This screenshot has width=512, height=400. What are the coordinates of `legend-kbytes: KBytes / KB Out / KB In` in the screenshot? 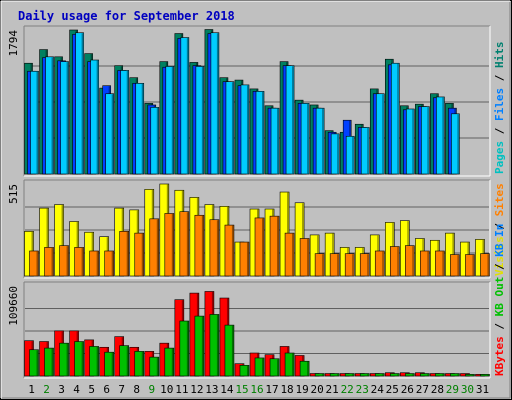 It's located at (499, 300).